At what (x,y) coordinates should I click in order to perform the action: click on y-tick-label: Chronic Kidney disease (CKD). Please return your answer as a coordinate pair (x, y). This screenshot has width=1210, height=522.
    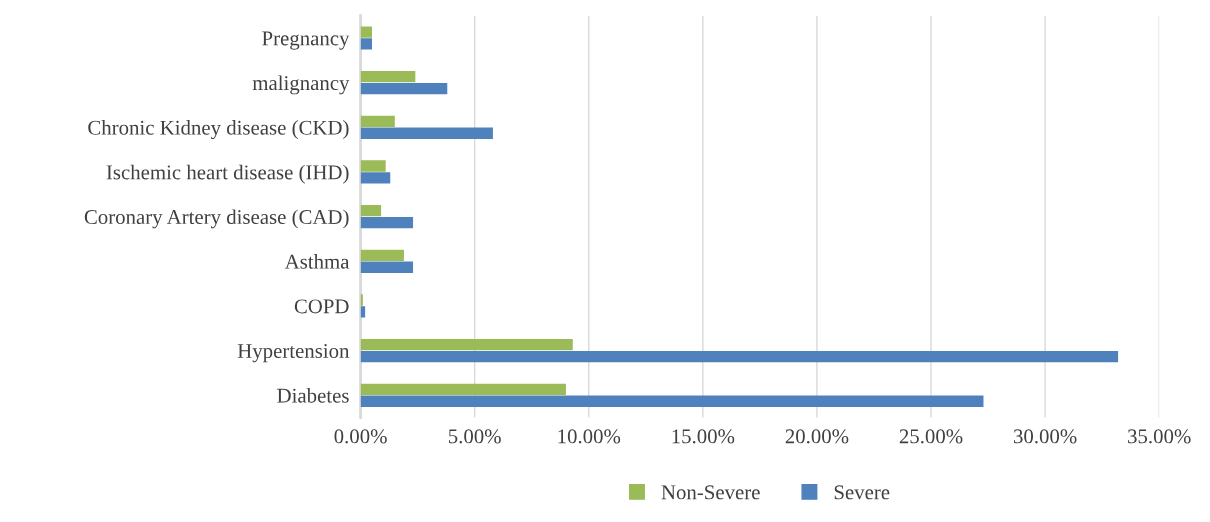
    Looking at the image, I should click on (218, 130).